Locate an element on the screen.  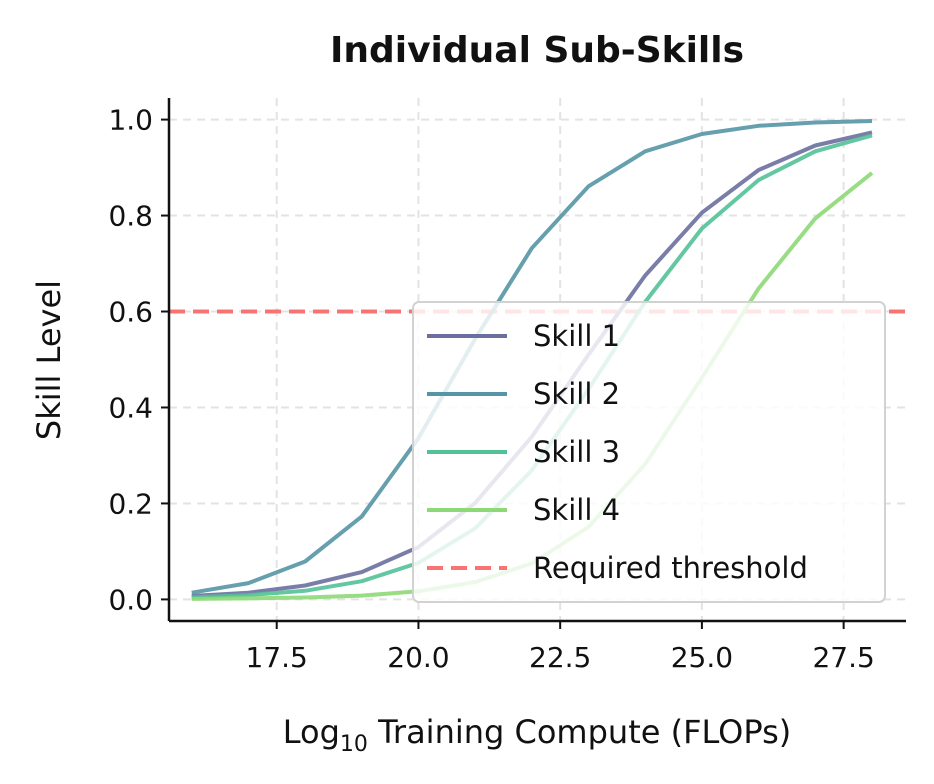
y-tick-label: 0.4 is located at coordinates (130, 407).